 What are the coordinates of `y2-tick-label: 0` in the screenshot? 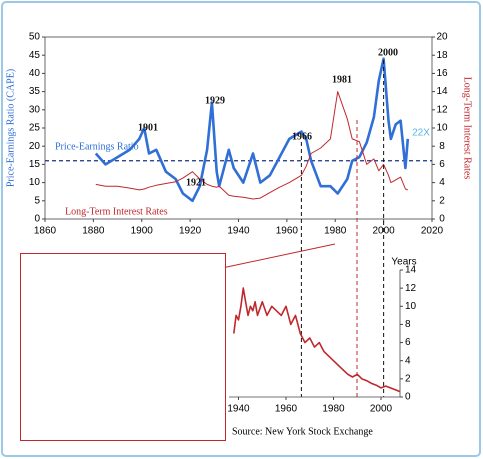 It's located at (442, 219).